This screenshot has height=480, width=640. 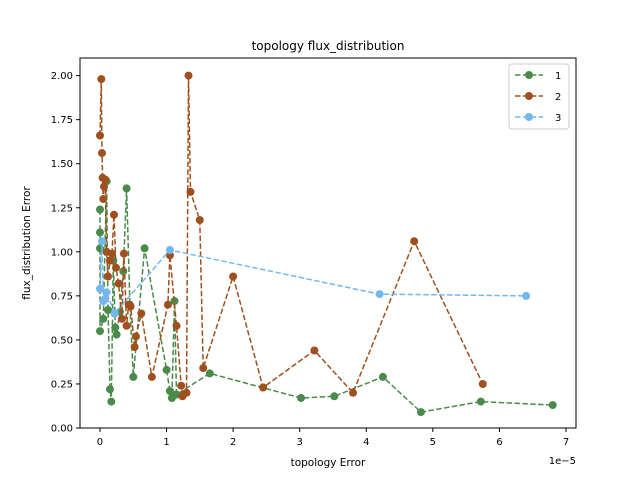 I want to click on x-tick-label: 0, so click(x=100, y=442).